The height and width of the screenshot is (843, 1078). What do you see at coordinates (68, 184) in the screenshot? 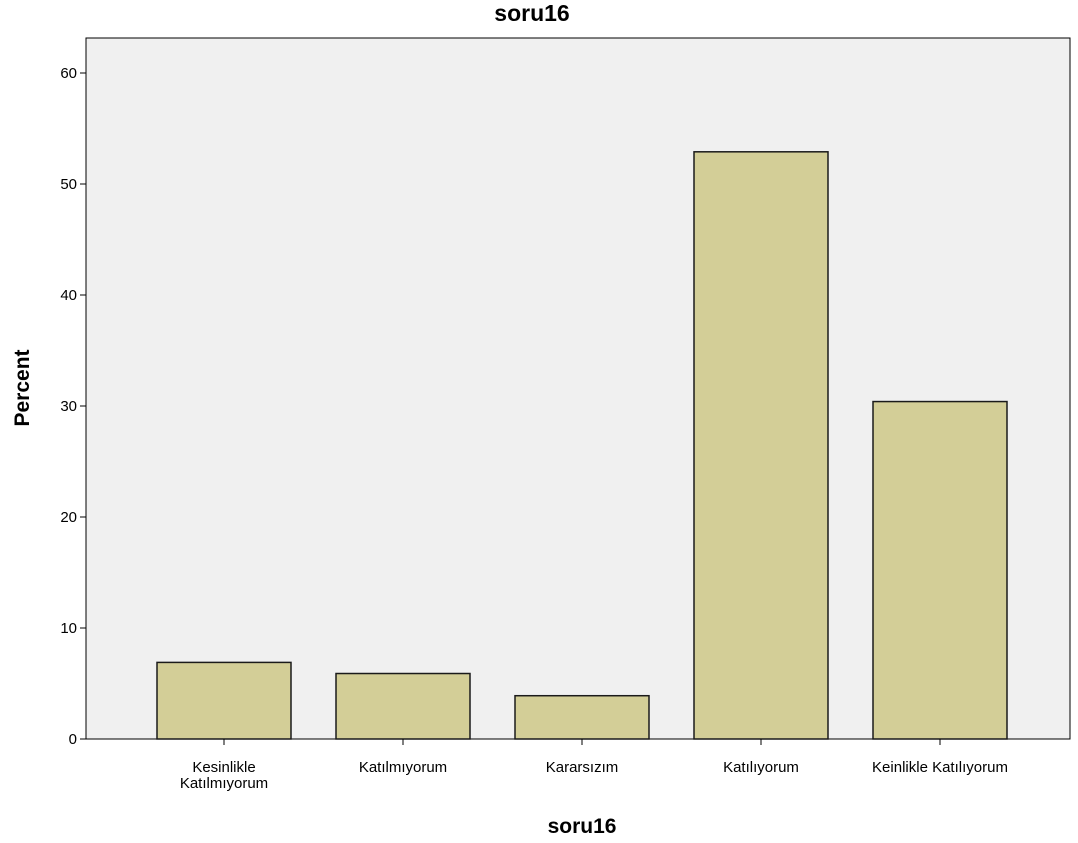
I see `y-tick-label: 50` at bounding box center [68, 184].